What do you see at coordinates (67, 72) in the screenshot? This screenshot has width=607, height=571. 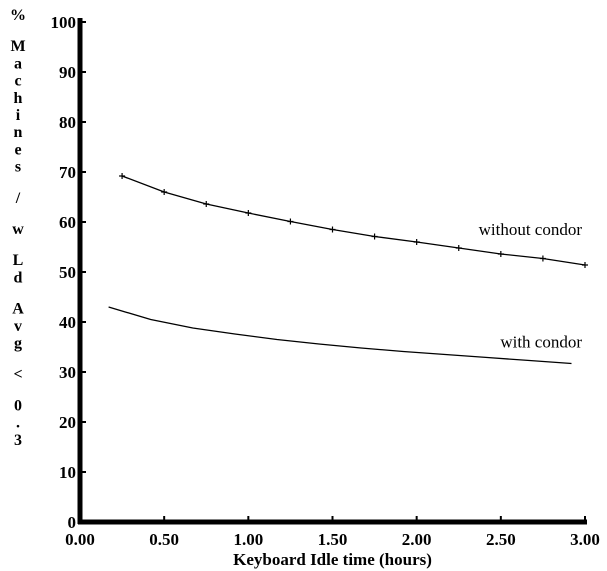 I see `y-tick-label: 90` at bounding box center [67, 72].